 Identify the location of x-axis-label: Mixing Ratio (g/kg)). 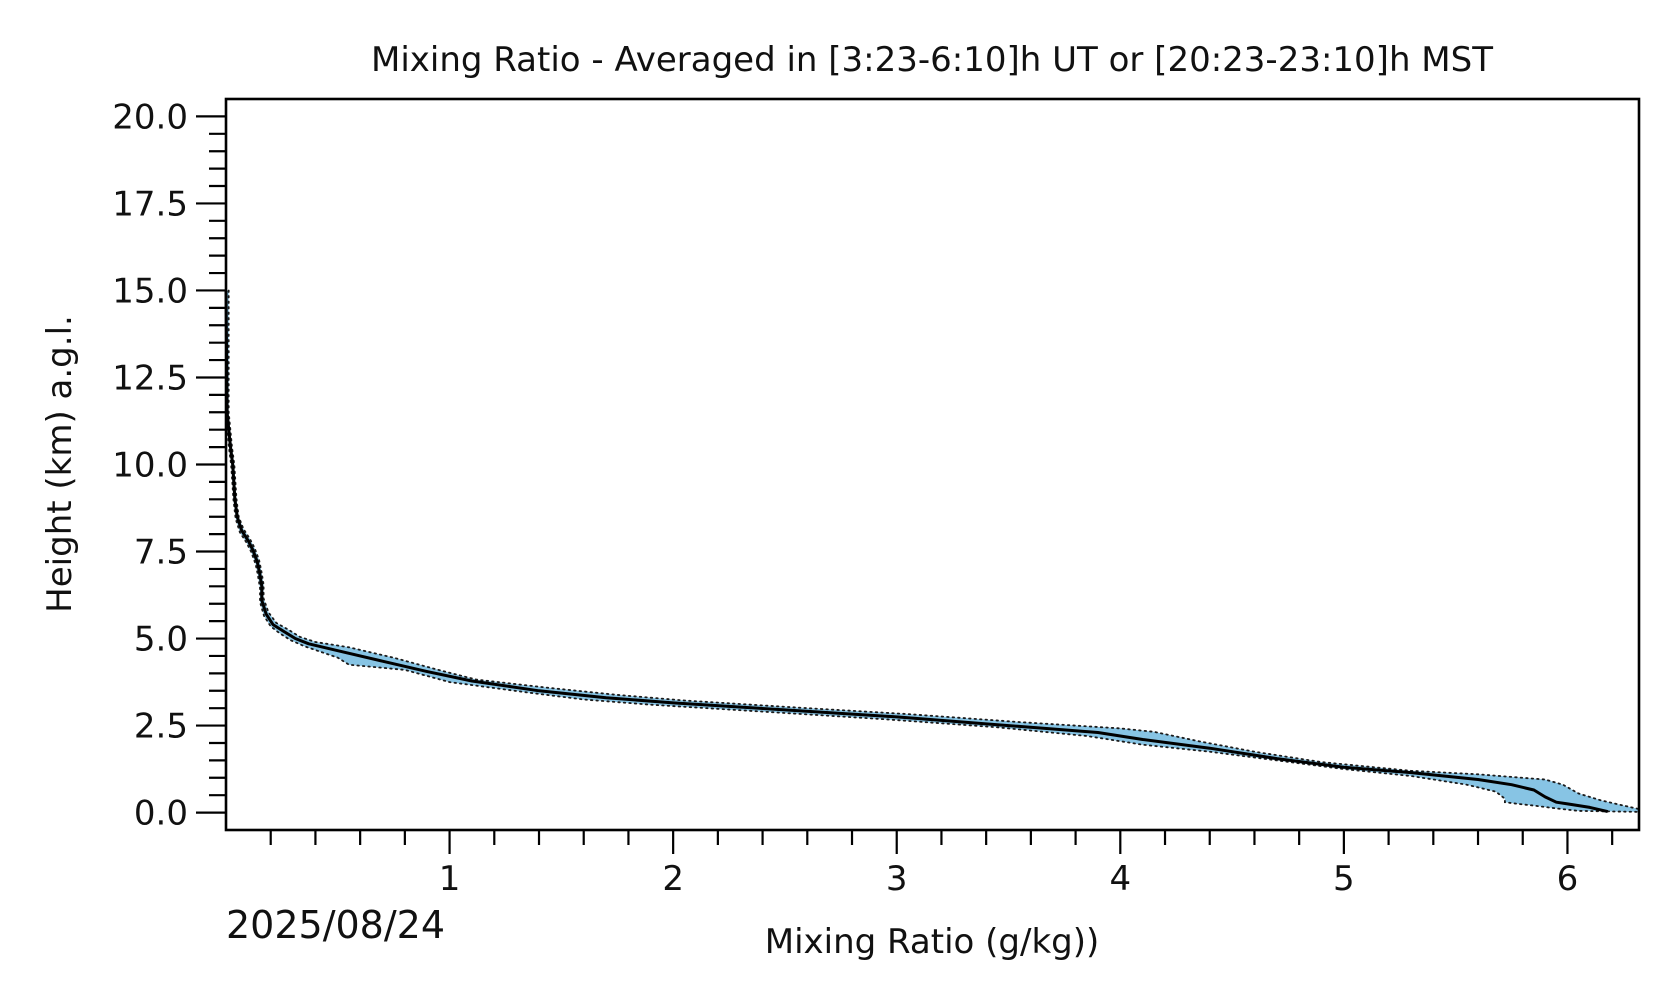
(932, 942).